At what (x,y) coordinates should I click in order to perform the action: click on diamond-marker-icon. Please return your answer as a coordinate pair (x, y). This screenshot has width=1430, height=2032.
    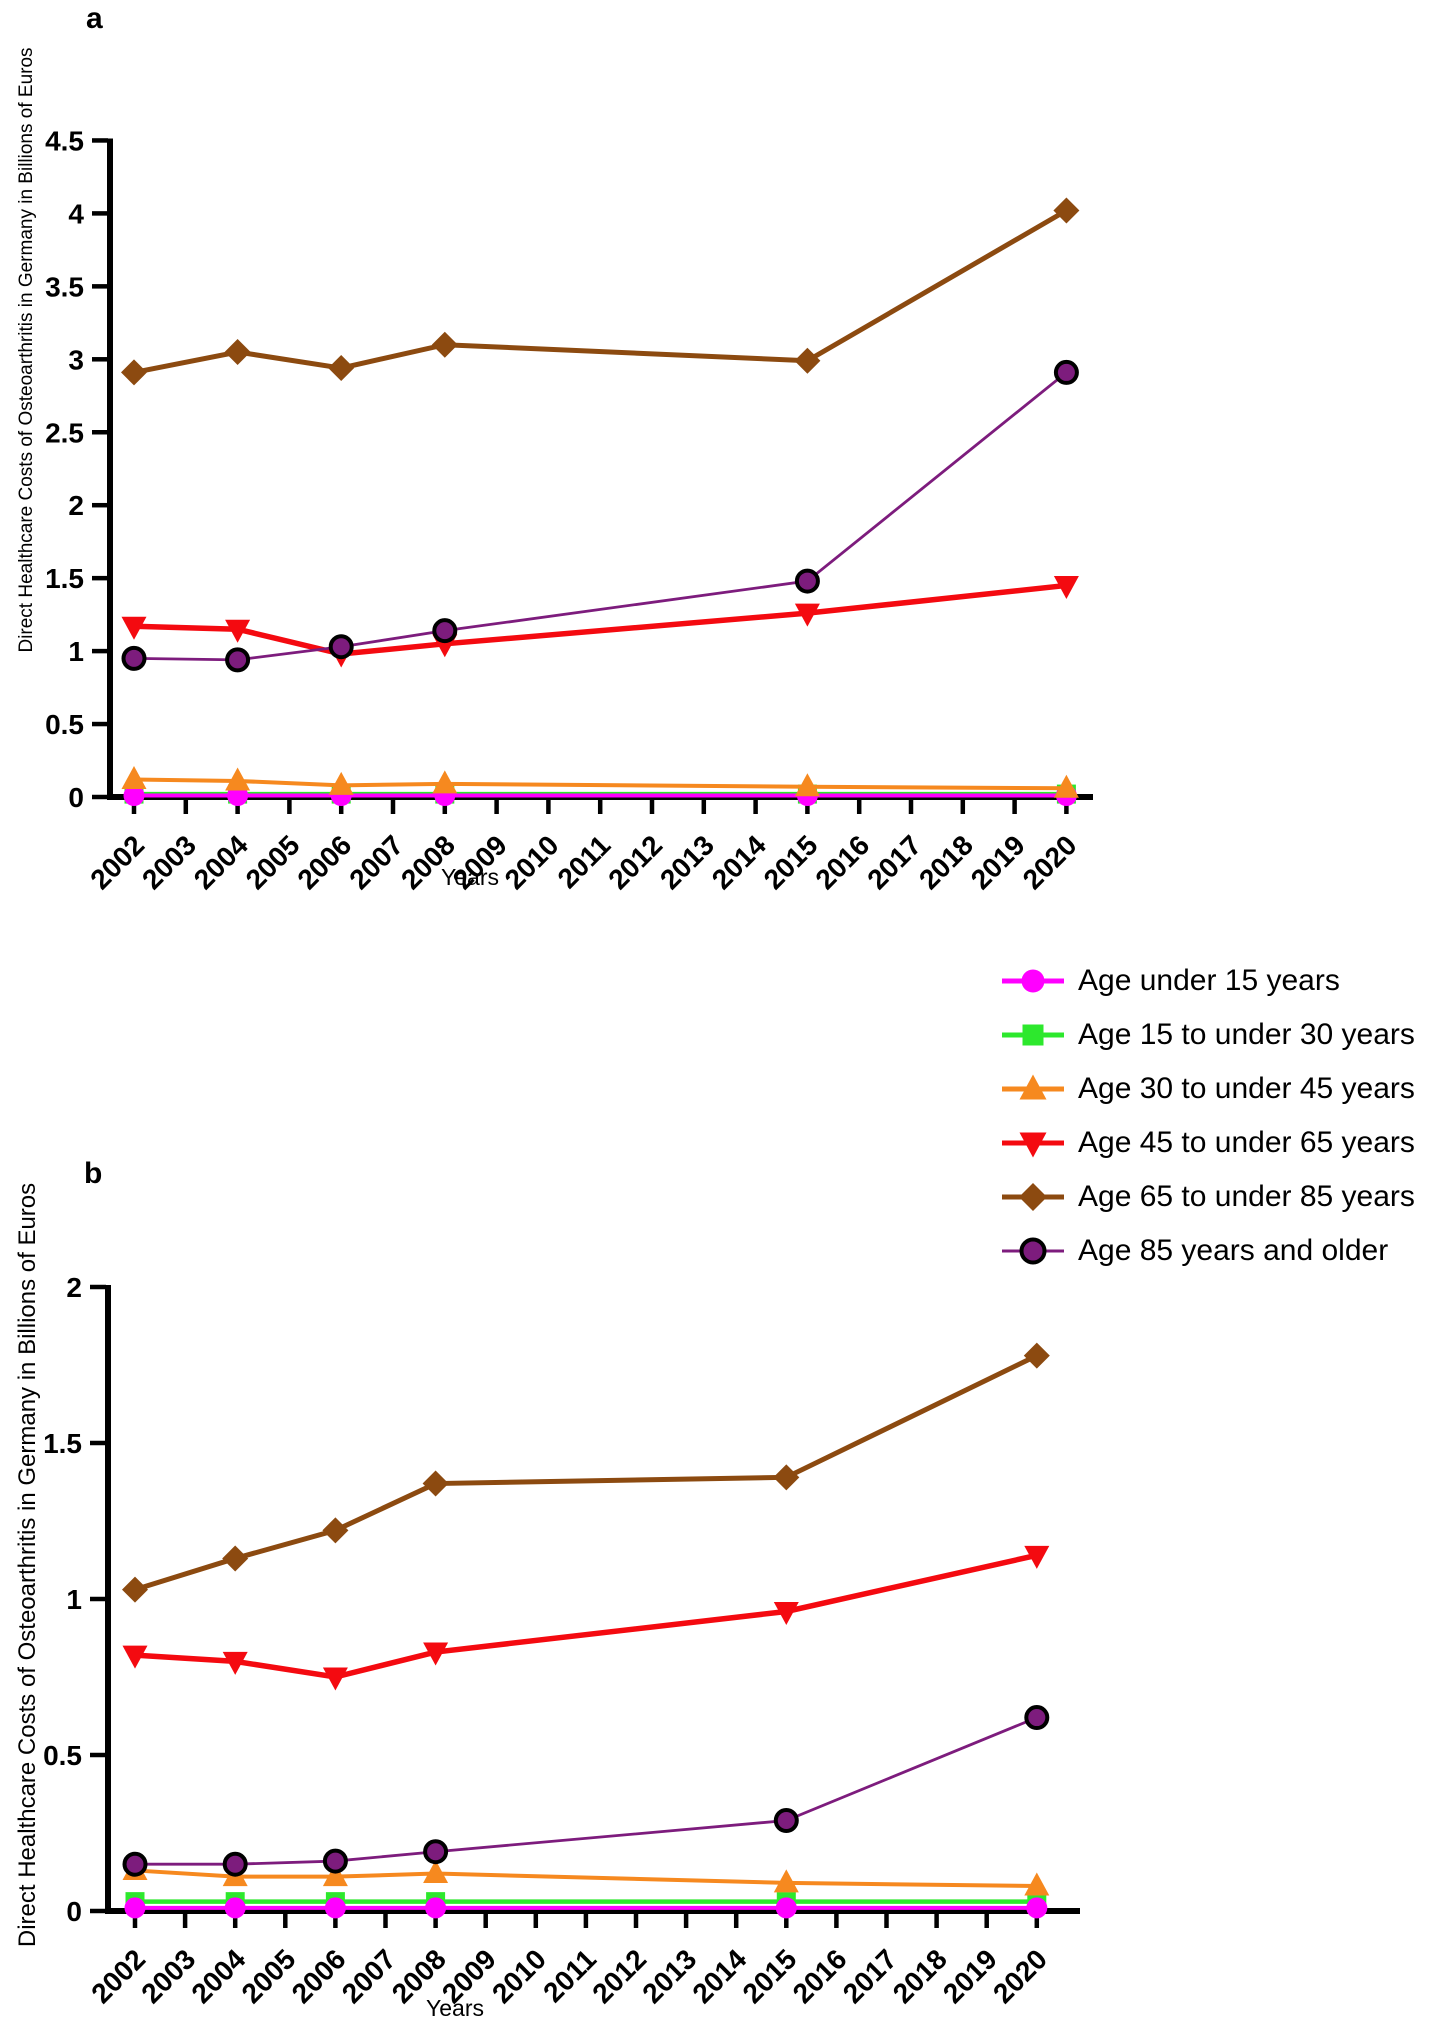
    Looking at the image, I should click on (1033, 1197).